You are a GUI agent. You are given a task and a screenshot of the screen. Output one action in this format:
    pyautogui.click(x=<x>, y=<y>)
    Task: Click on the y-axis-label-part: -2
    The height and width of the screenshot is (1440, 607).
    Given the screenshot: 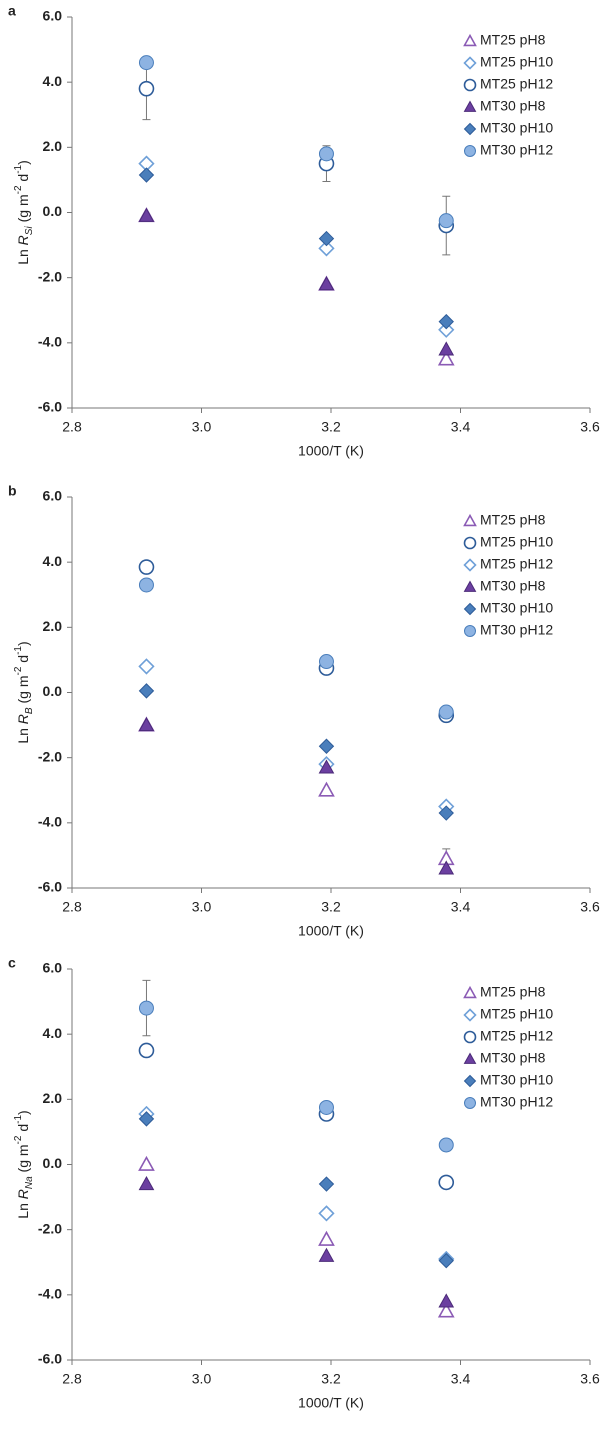 What is the action you would take?
    pyautogui.click(x=18, y=189)
    